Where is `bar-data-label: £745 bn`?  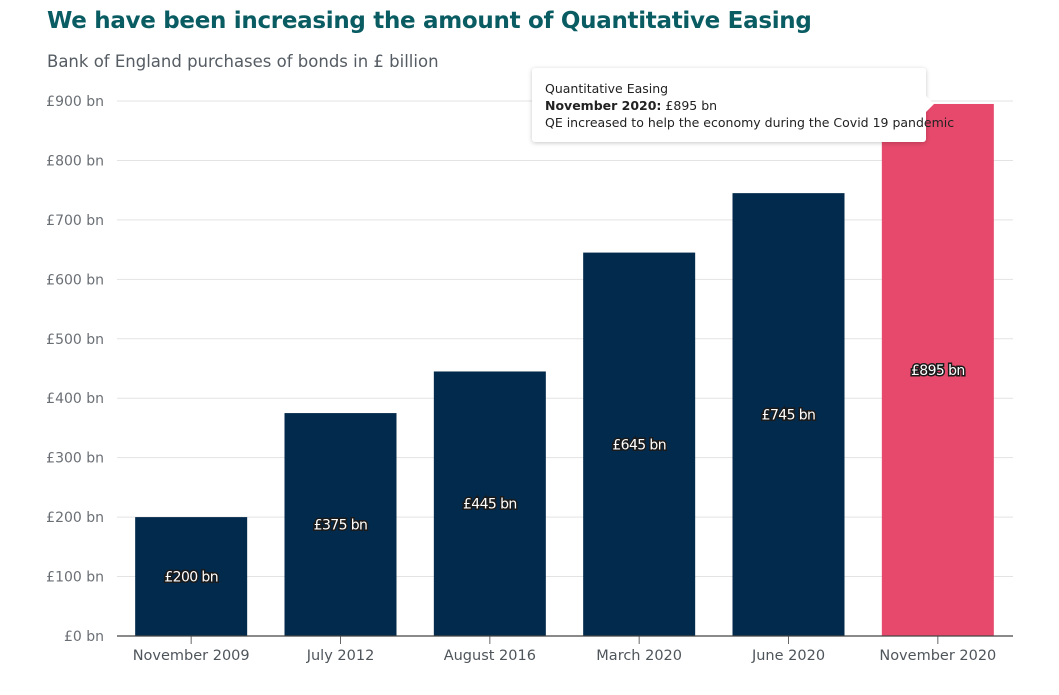
bar-data-label: £745 bn is located at coordinates (789, 416).